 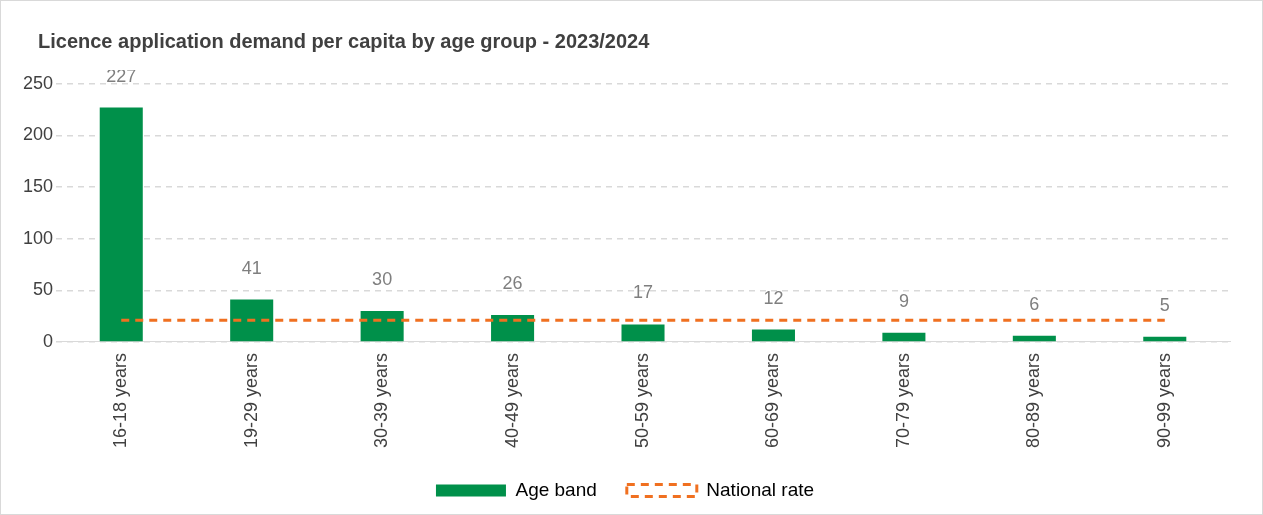 What do you see at coordinates (773, 297) in the screenshot?
I see `data-label: 12` at bounding box center [773, 297].